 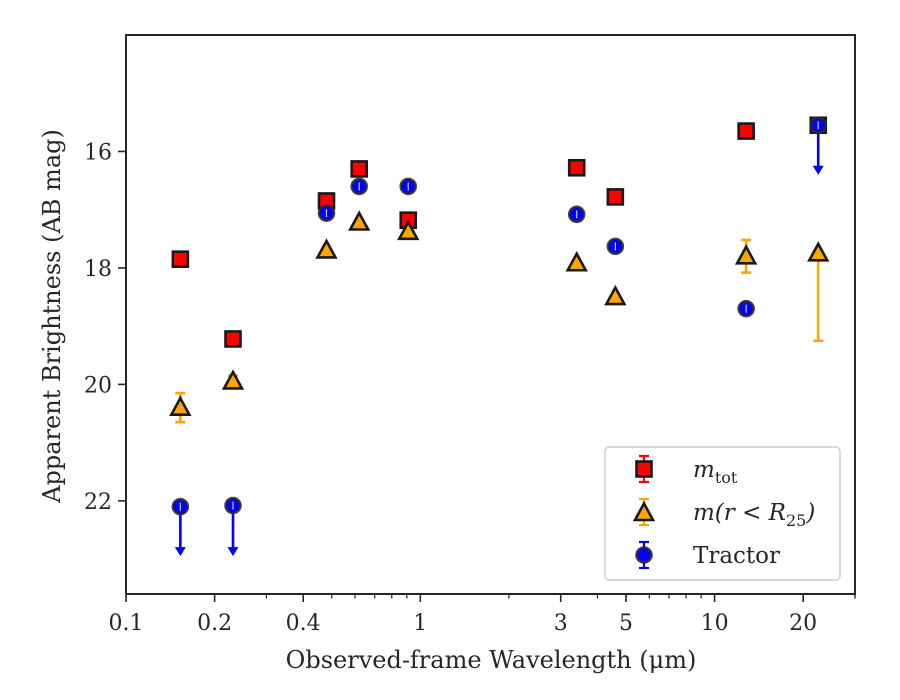 I want to click on legend-entry-m_tot: mtot, so click(x=686, y=470).